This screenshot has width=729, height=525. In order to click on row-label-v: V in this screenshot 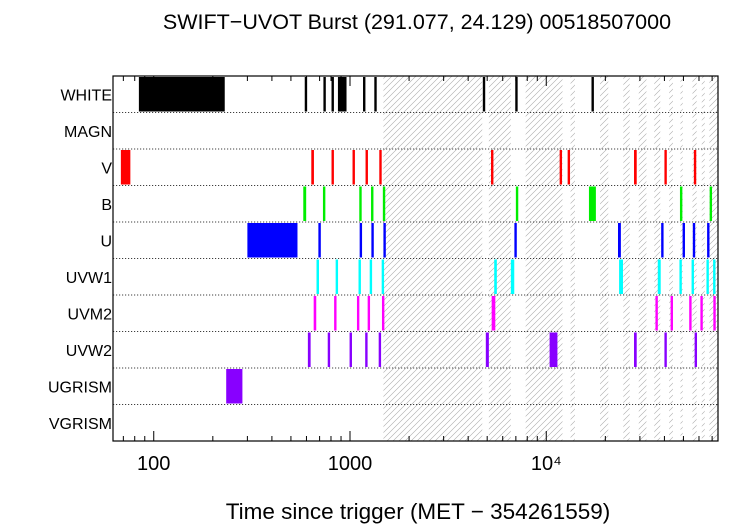, I will do `click(106, 168)`.